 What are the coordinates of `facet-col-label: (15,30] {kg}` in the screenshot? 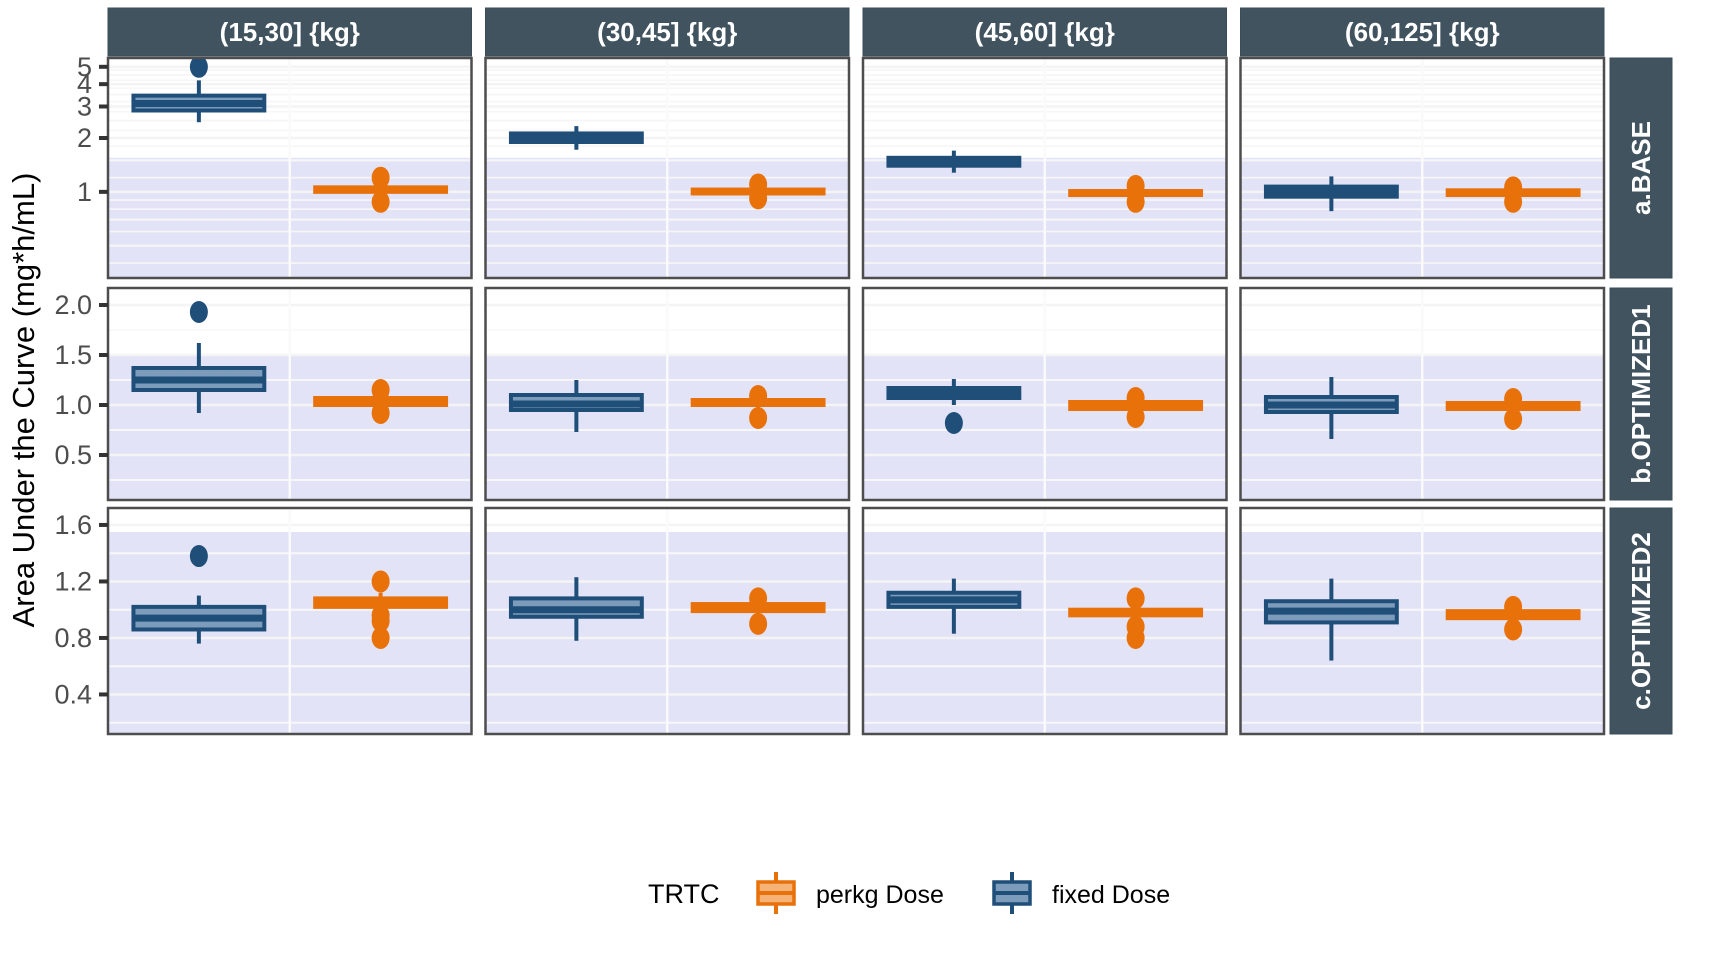 It's located at (290, 32).